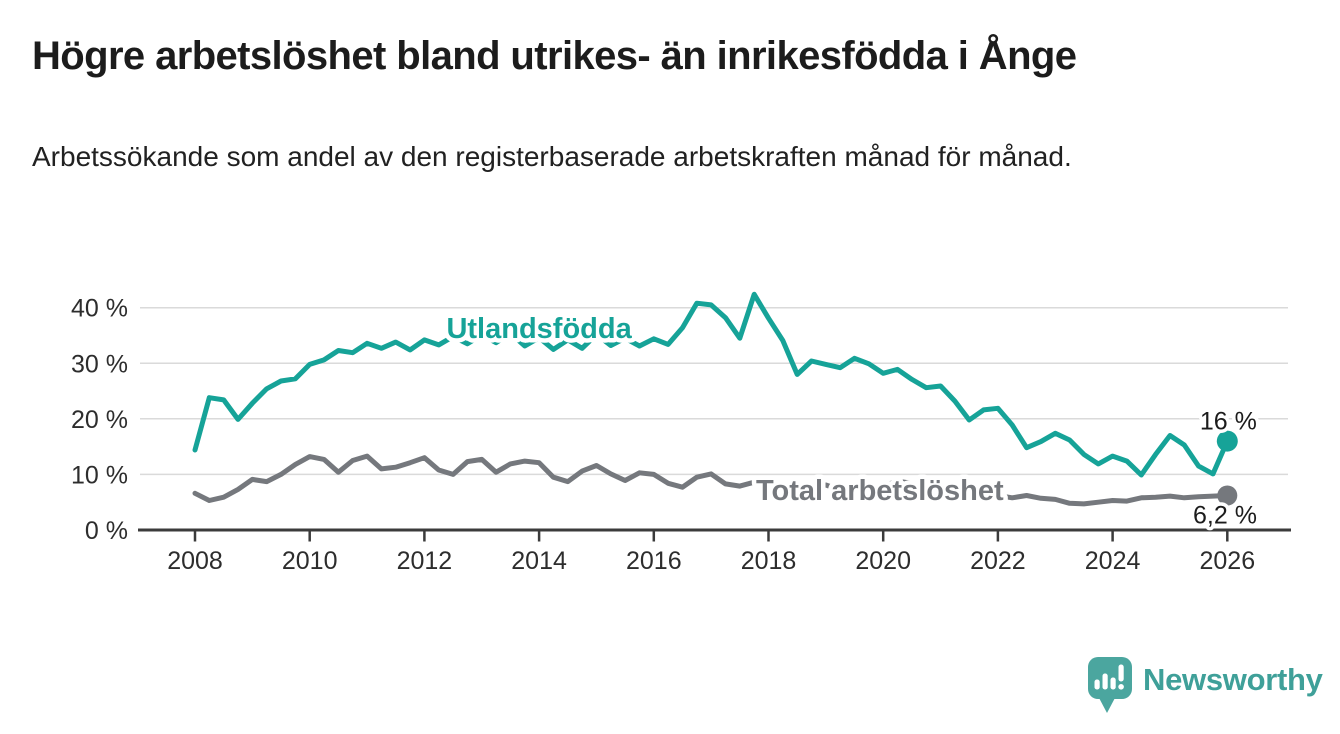 The width and height of the screenshot is (1340, 734). What do you see at coordinates (425, 561) in the screenshot?
I see `x-tick-label-2012: 2012` at bounding box center [425, 561].